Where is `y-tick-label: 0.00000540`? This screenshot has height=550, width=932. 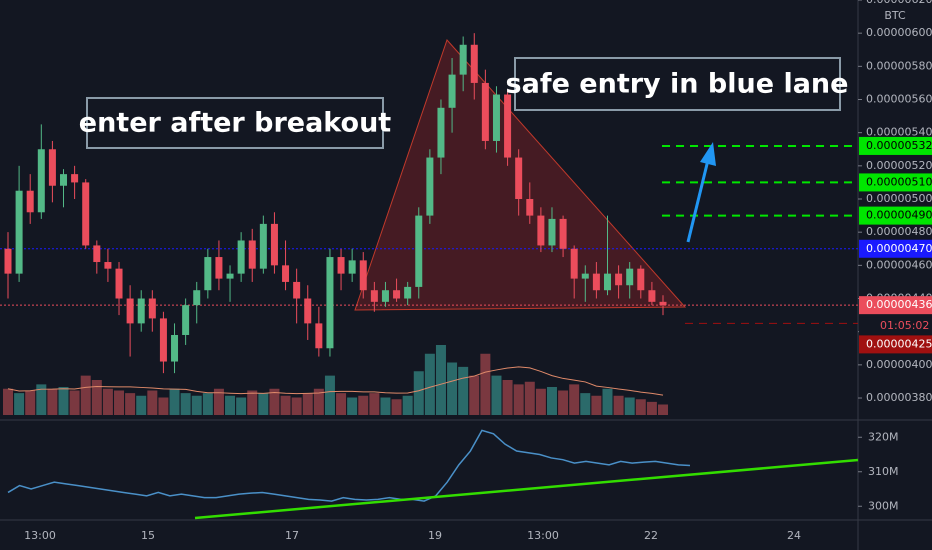 y-tick-label: 0.00000540 is located at coordinates (899, 132).